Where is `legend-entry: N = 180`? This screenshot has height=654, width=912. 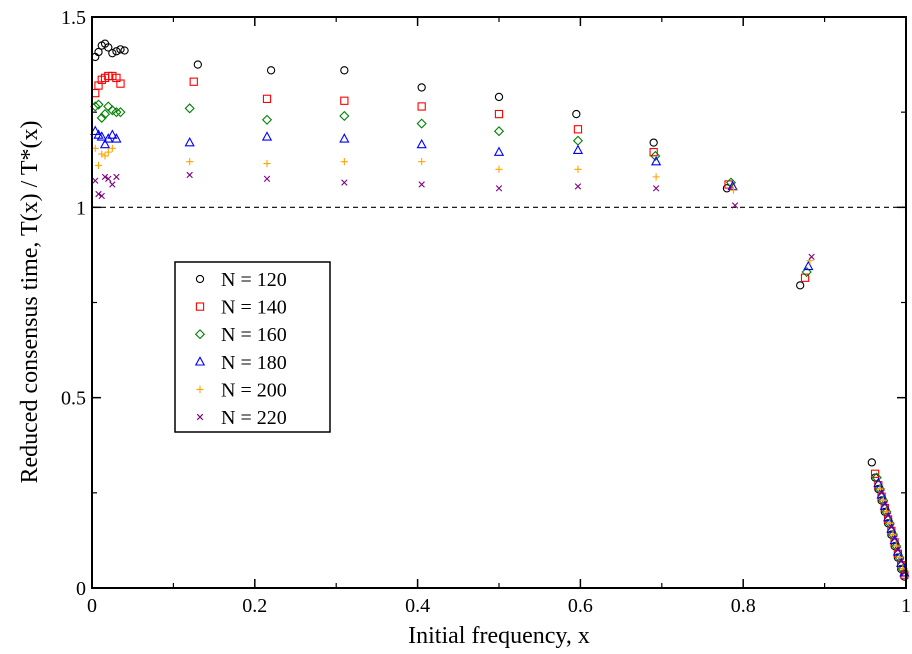 legend-entry: N = 180 is located at coordinates (254, 363).